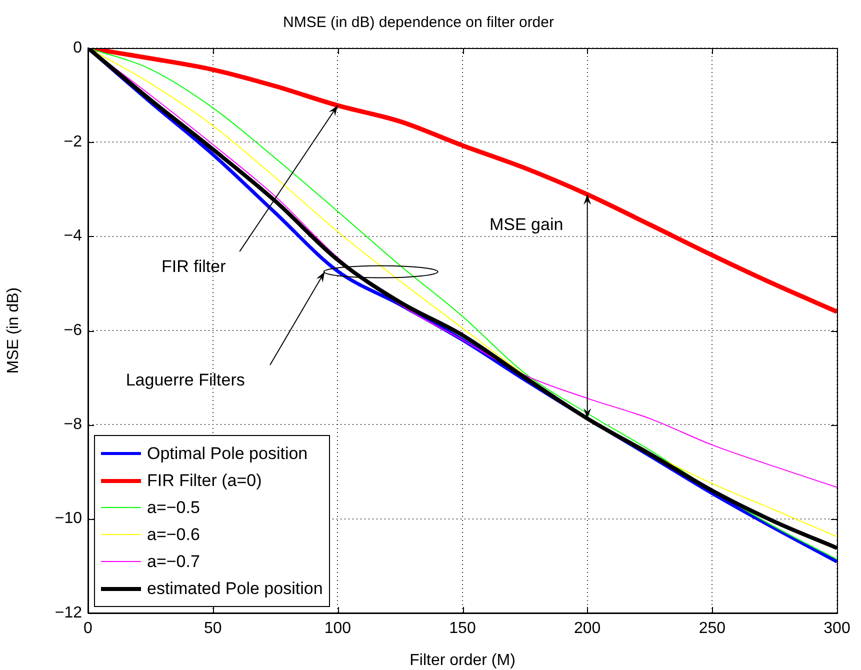 This screenshot has height=670, width=861. I want to click on y-tick-label: 0, so click(77, 47).